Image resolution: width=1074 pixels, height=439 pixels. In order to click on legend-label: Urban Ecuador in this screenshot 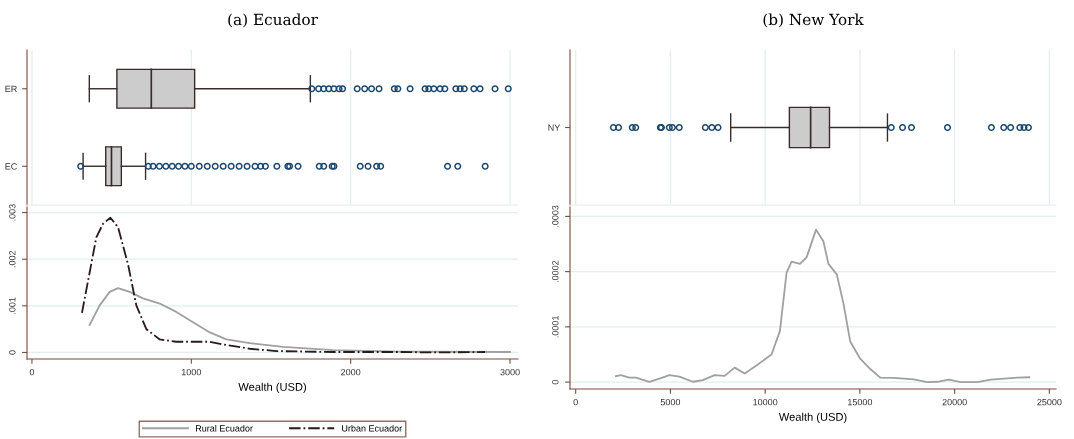, I will do `click(372, 428)`.